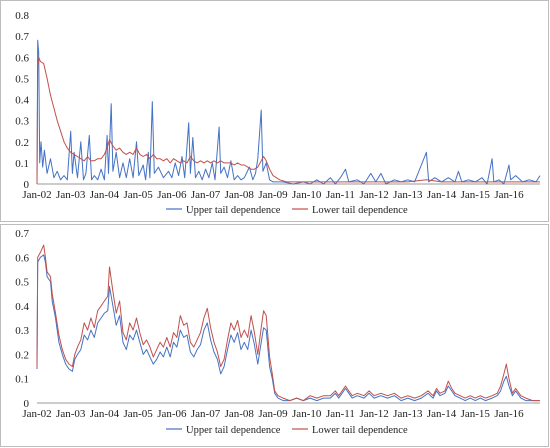 The height and width of the screenshot is (448, 550). I want to click on y-tick-label: 0.8, so click(22, 16).